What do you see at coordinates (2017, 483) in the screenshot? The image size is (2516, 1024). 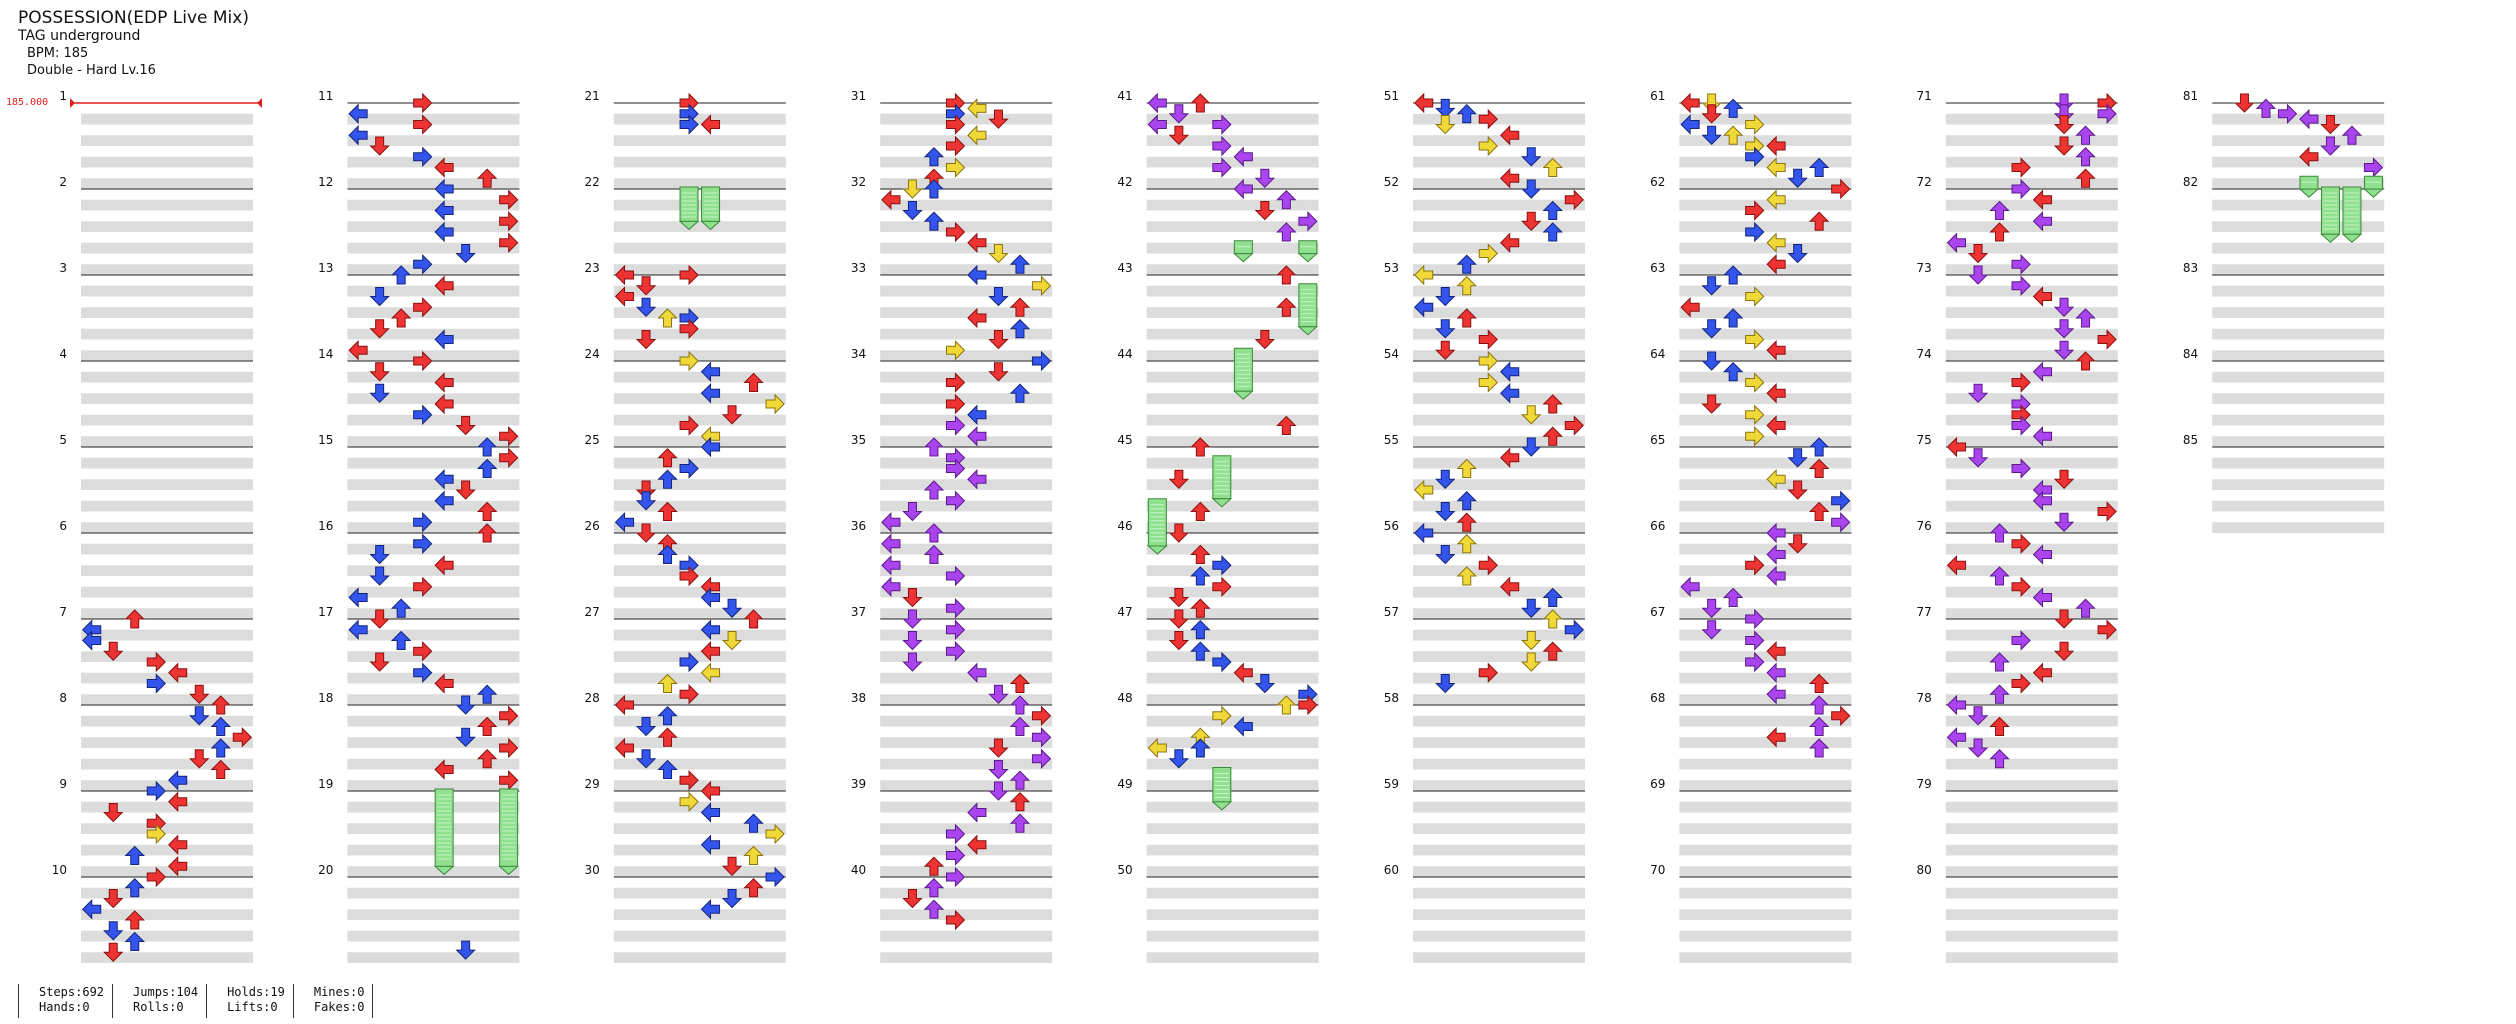 I see `measure-75: 75` at bounding box center [2017, 483].